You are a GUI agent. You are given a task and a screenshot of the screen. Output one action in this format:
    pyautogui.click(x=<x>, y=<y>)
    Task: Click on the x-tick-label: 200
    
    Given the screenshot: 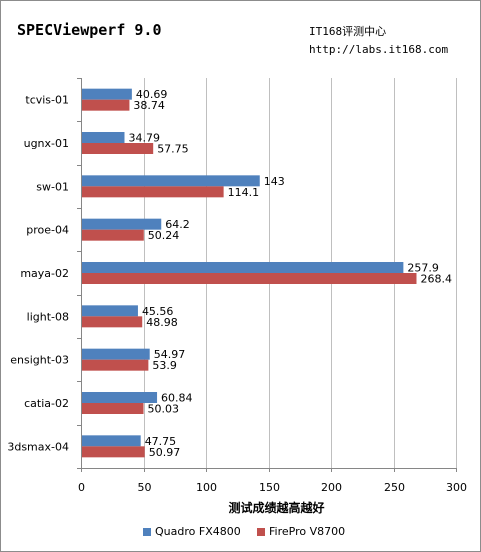 What is the action you would take?
    pyautogui.click(x=331, y=487)
    